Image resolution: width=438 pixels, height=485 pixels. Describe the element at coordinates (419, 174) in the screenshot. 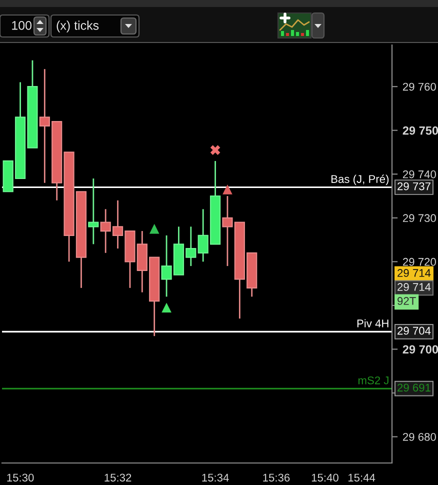

I see `y-tick-label: 29 740` at that location.